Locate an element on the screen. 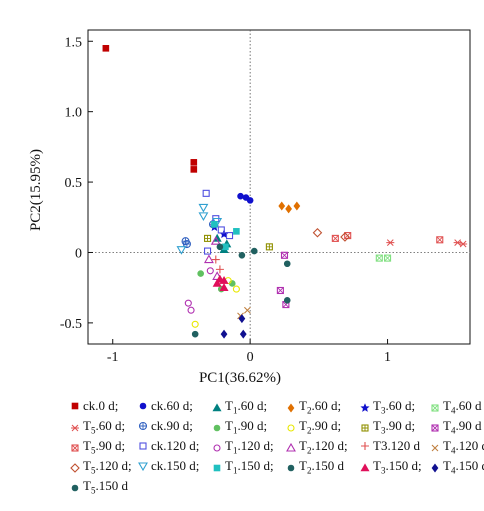 This screenshot has height=511, width=484. x-tick-label: 1 is located at coordinates (387, 357).